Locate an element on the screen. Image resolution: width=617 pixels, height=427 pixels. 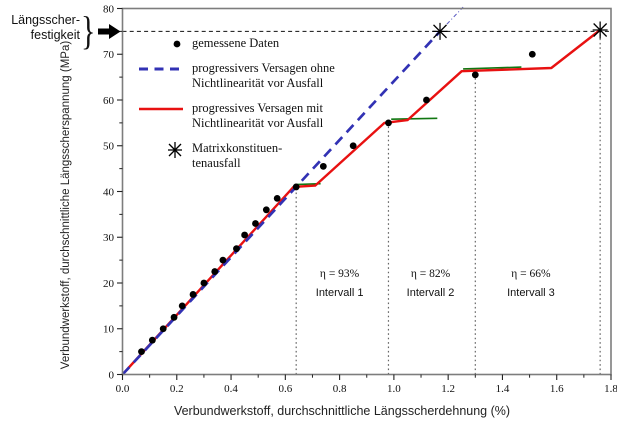
svg-text: 0.4 is located at coordinates (231, 389).